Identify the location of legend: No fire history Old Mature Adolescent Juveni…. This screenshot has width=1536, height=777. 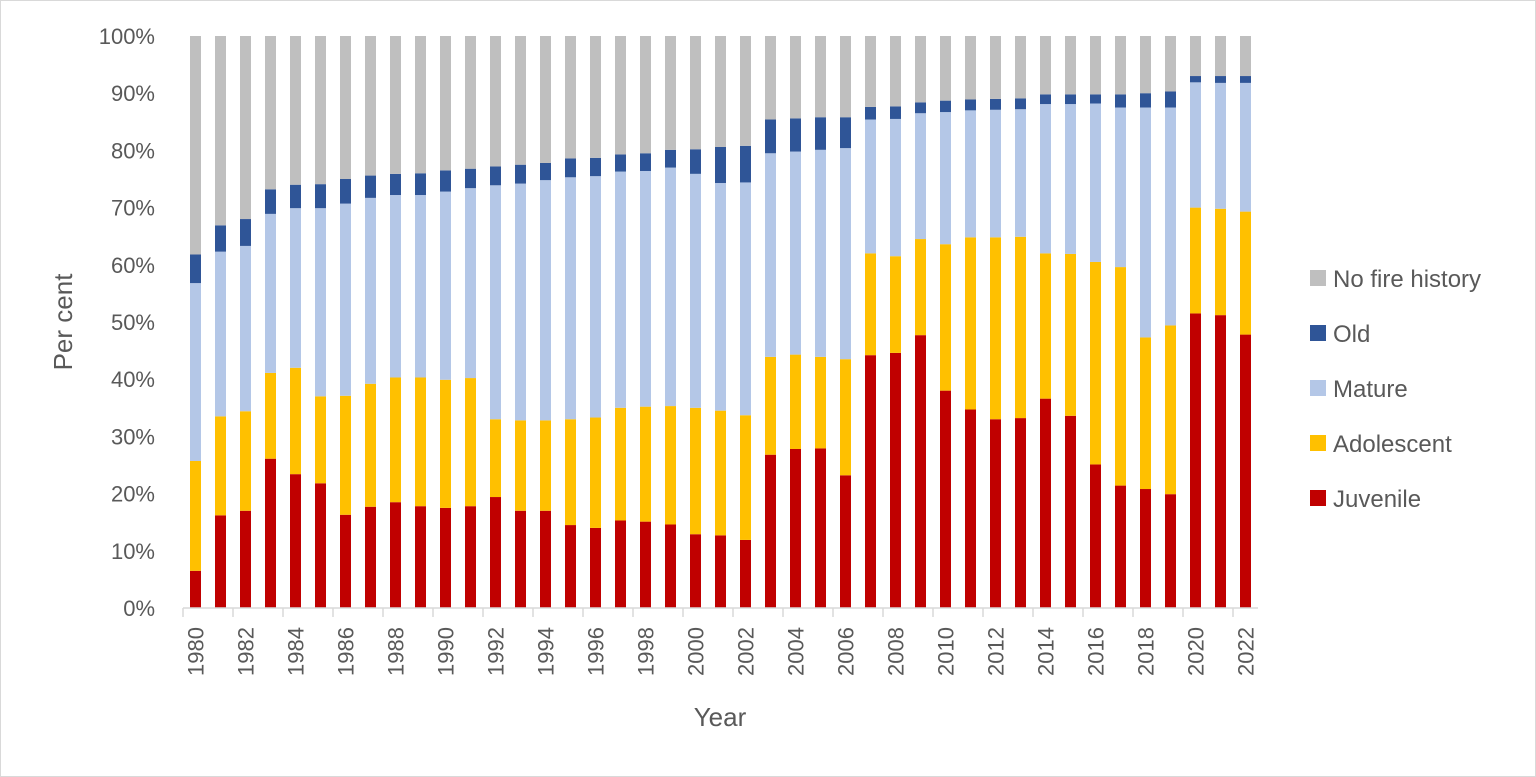
(1395, 389).